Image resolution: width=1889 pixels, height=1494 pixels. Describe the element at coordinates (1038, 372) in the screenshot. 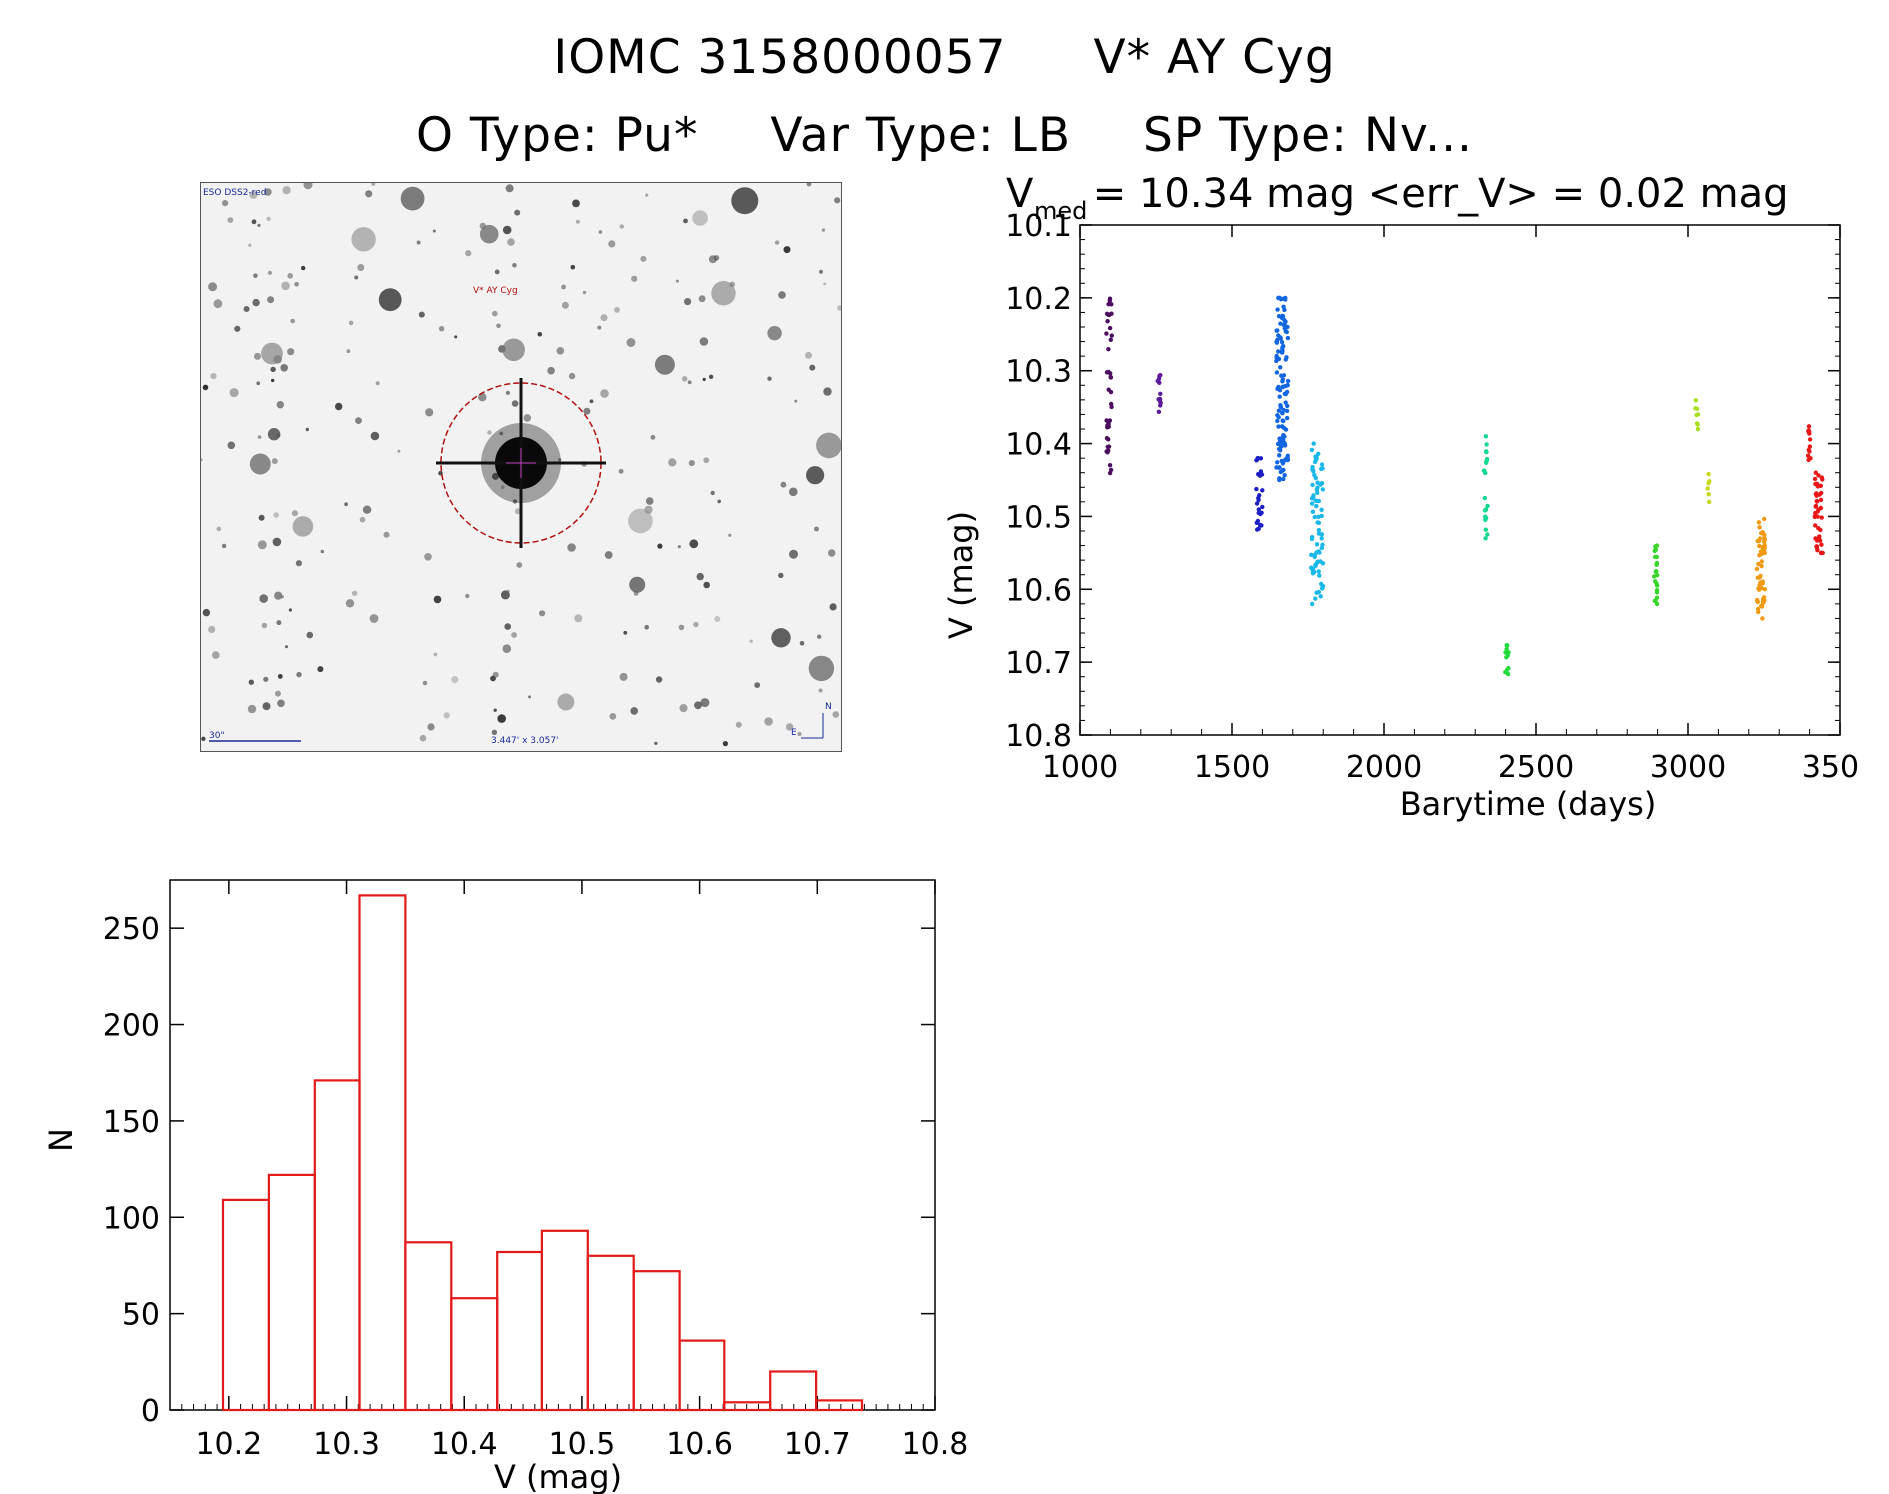

I see `lc-ytick-label: 10.3` at that location.